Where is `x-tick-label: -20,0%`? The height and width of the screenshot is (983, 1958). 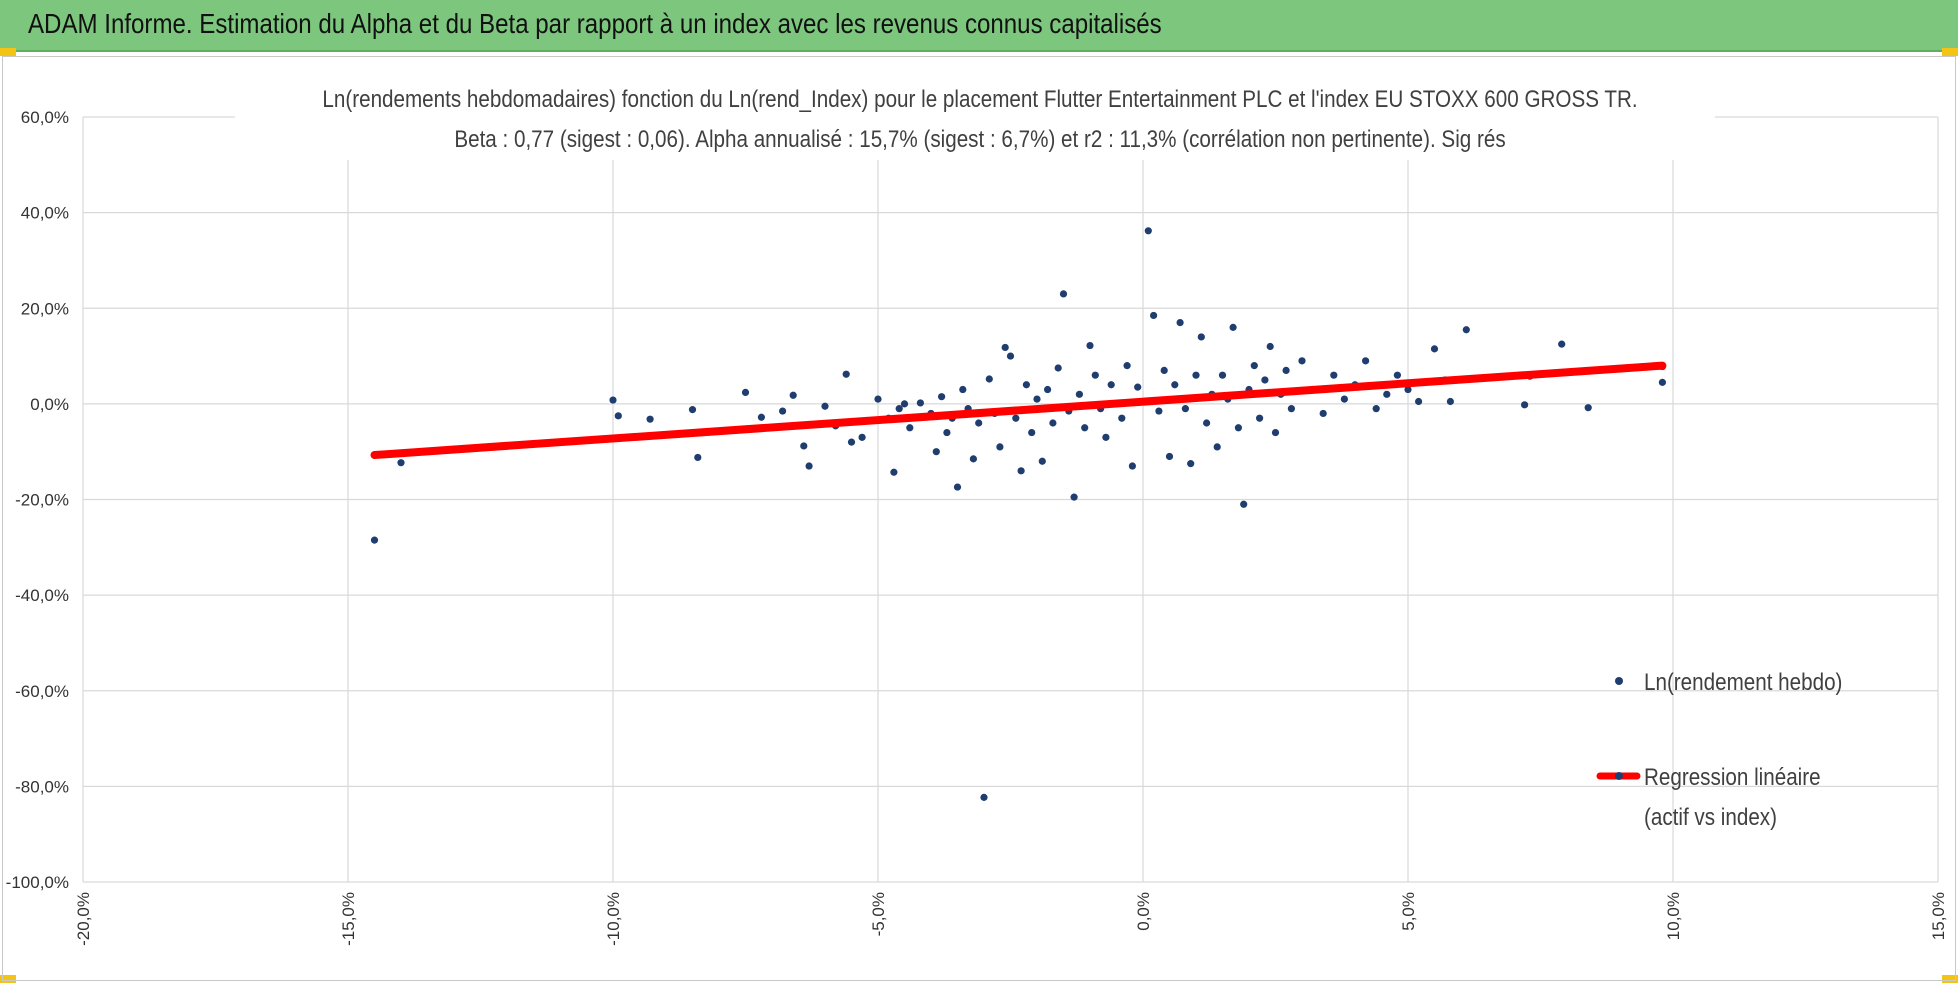
x-tick-label: -20,0% is located at coordinates (83, 919).